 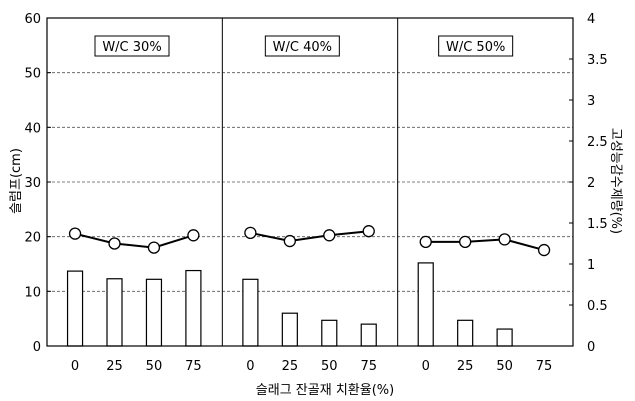 What do you see at coordinates (591, 183) in the screenshot?
I see `right-tick-label: 2` at bounding box center [591, 183].